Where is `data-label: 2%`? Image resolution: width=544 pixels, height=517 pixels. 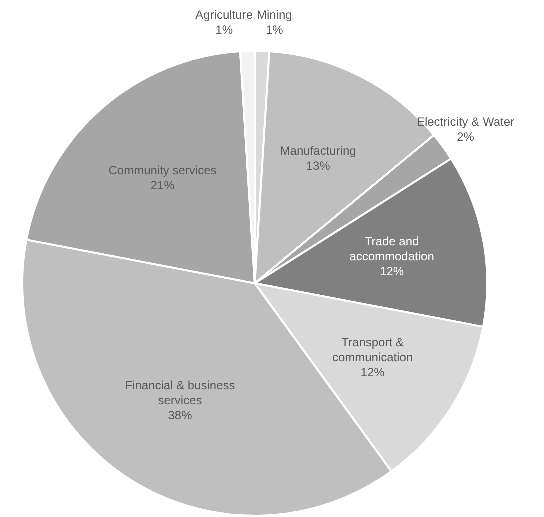
data-label: 2% is located at coordinates (466, 137).